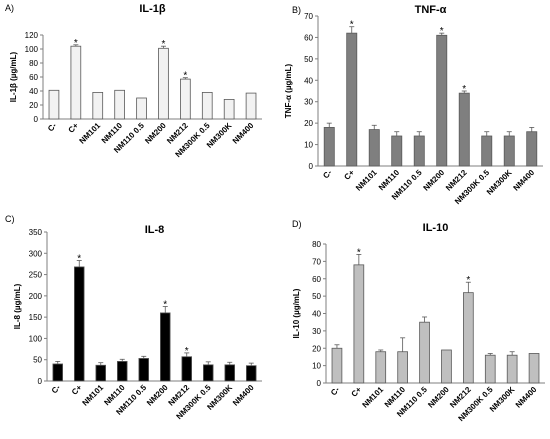 The height and width of the screenshot is (439, 550). What do you see at coordinates (17, 306) in the screenshot?
I see `y-axis-label: IL-8 (µg/mL)` at bounding box center [17, 306].